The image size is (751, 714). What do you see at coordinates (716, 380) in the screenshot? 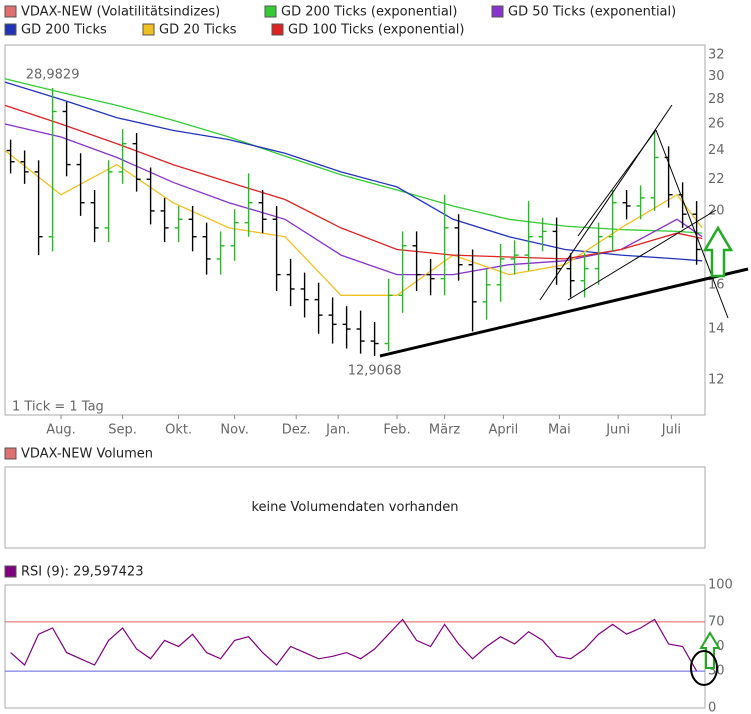
I see `y-tick-label: 12` at bounding box center [716, 380].